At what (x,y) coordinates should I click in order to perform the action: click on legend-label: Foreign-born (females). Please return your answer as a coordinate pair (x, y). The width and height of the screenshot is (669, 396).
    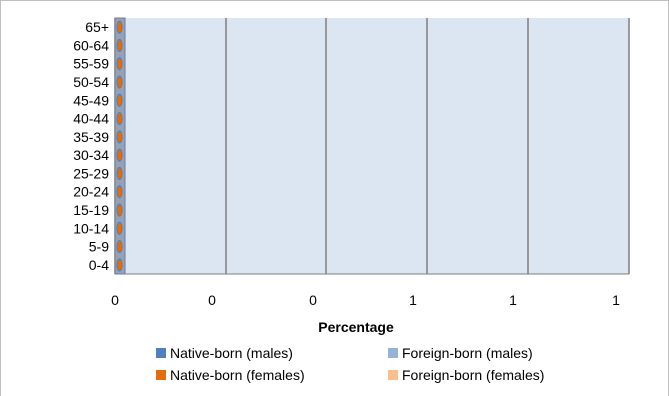
    Looking at the image, I should click on (473, 375).